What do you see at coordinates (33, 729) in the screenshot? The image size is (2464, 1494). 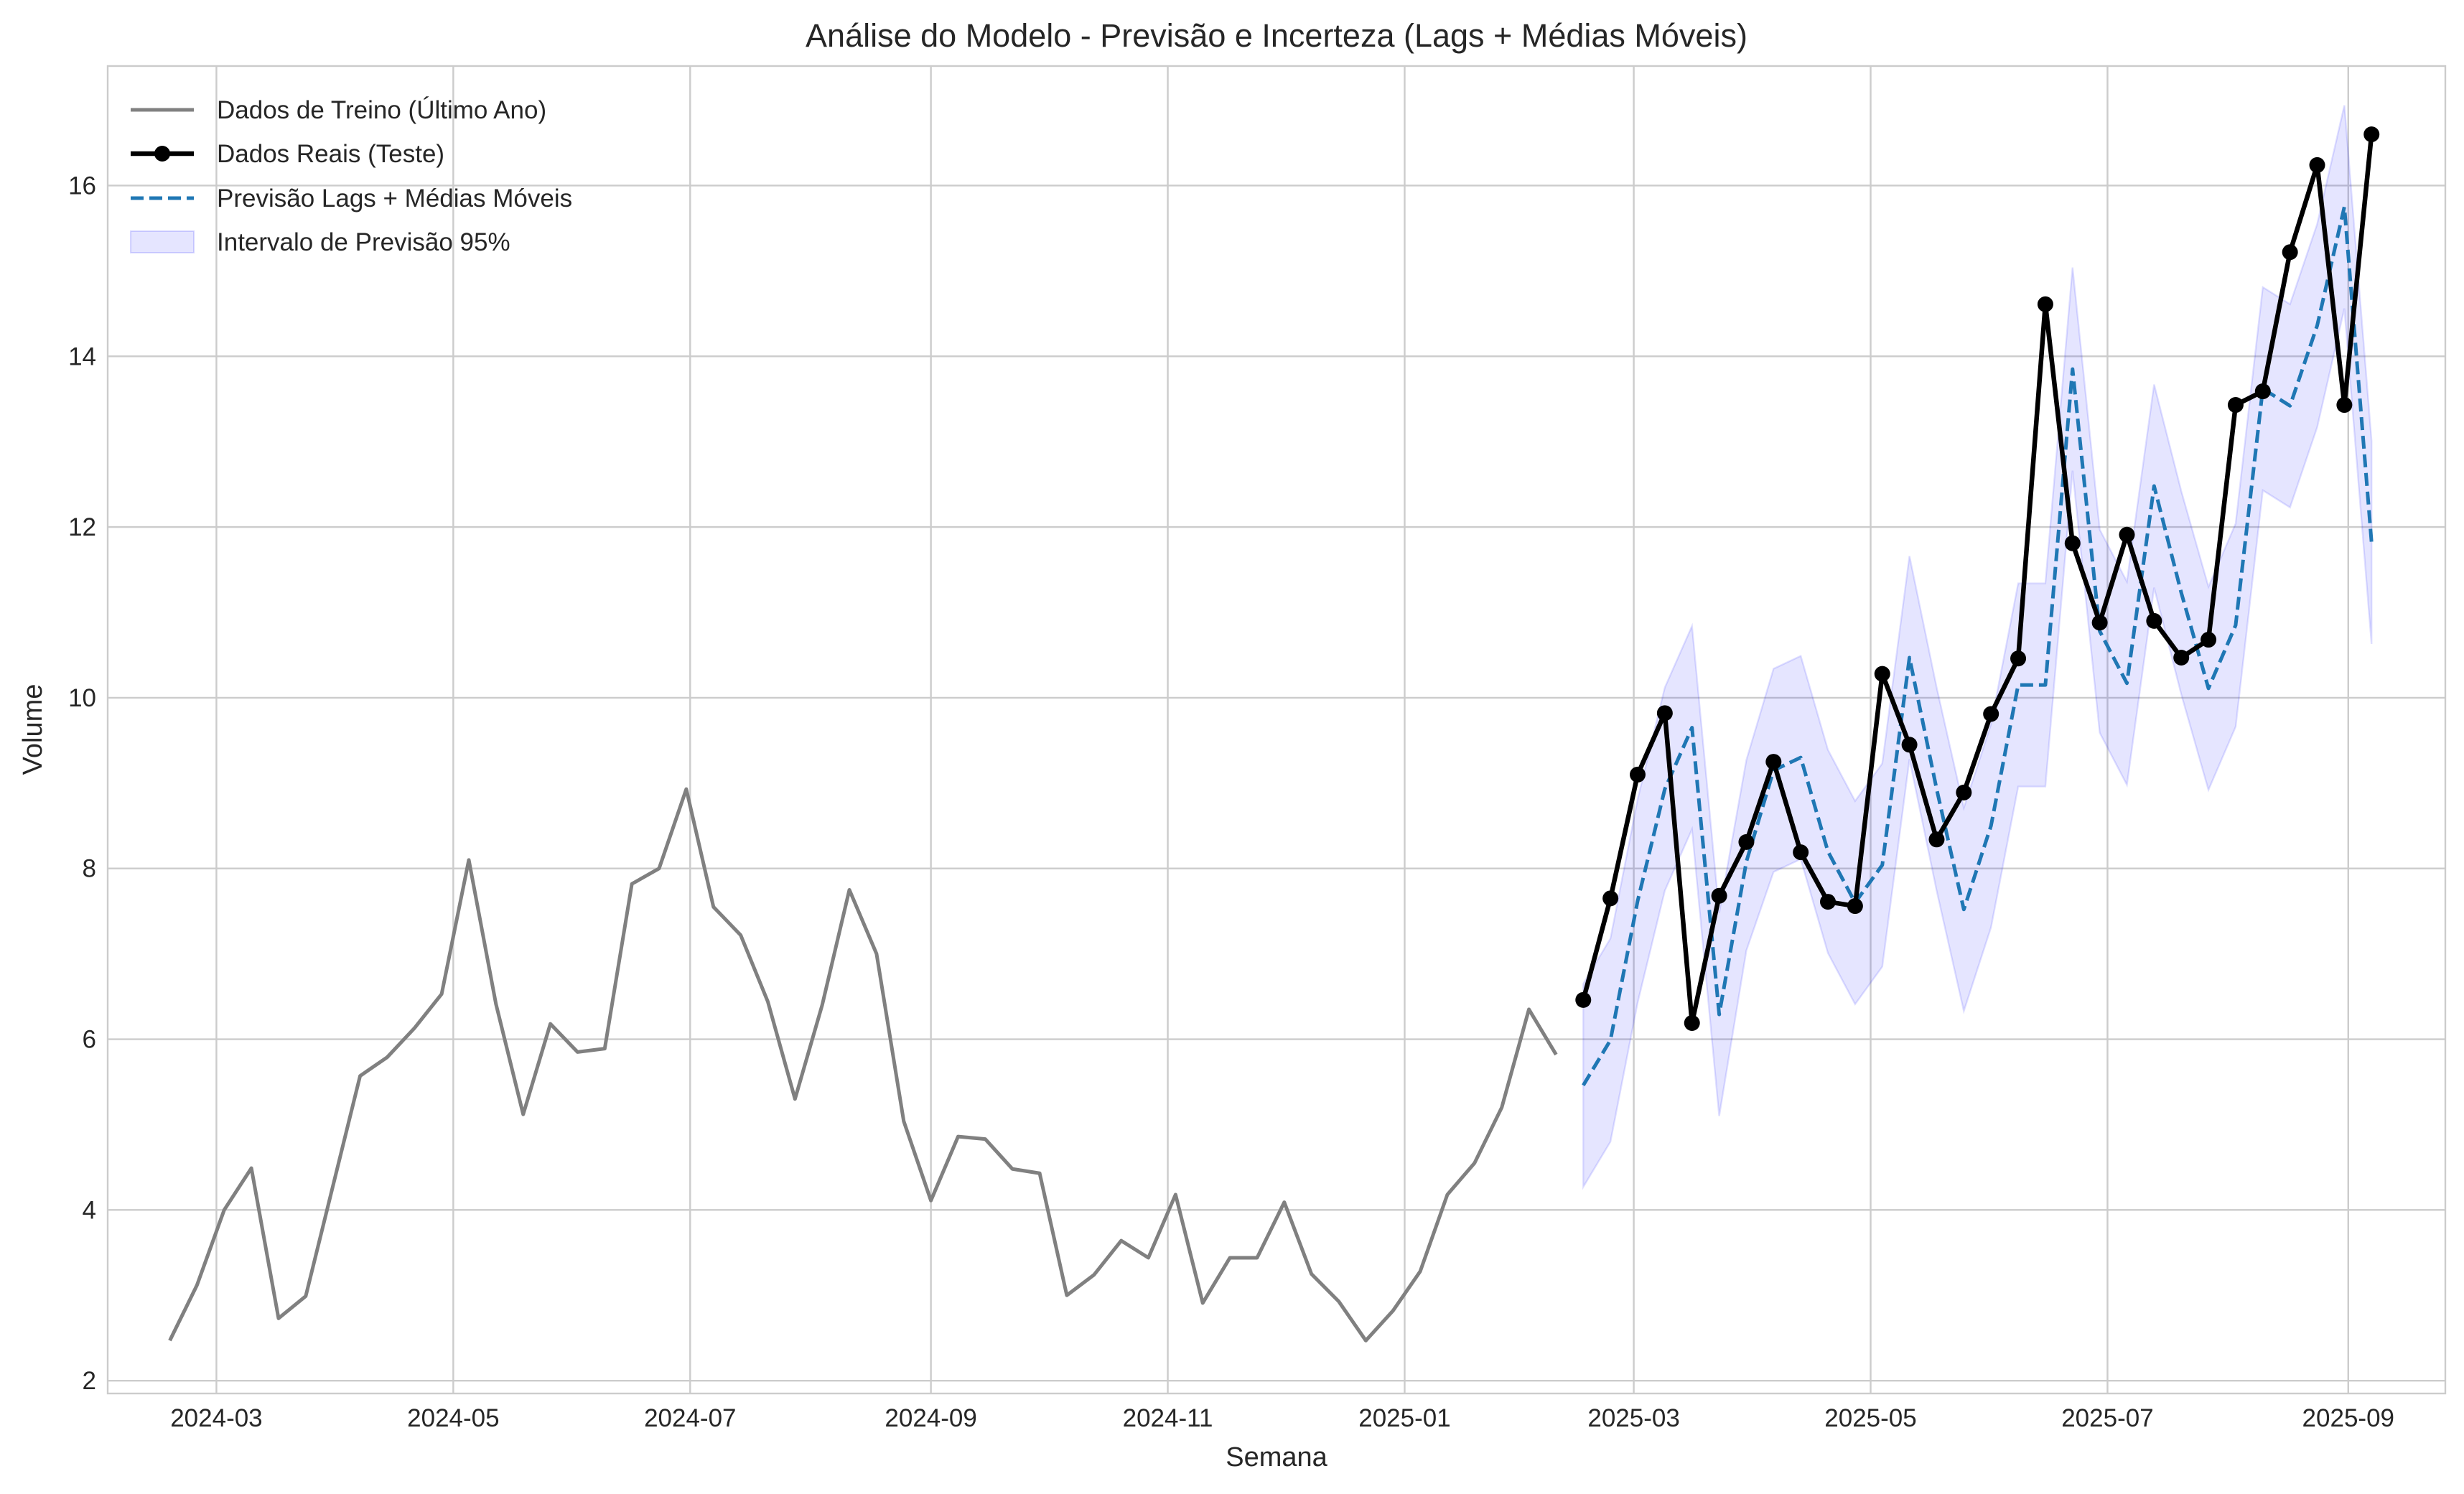 I see `y-axis-label: Volume` at bounding box center [33, 729].